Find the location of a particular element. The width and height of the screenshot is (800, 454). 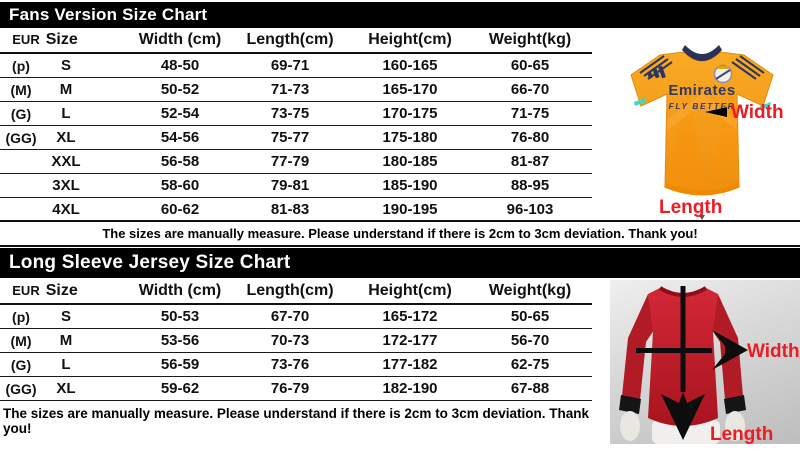

cell-width: 48-50 is located at coordinates (180, 65).